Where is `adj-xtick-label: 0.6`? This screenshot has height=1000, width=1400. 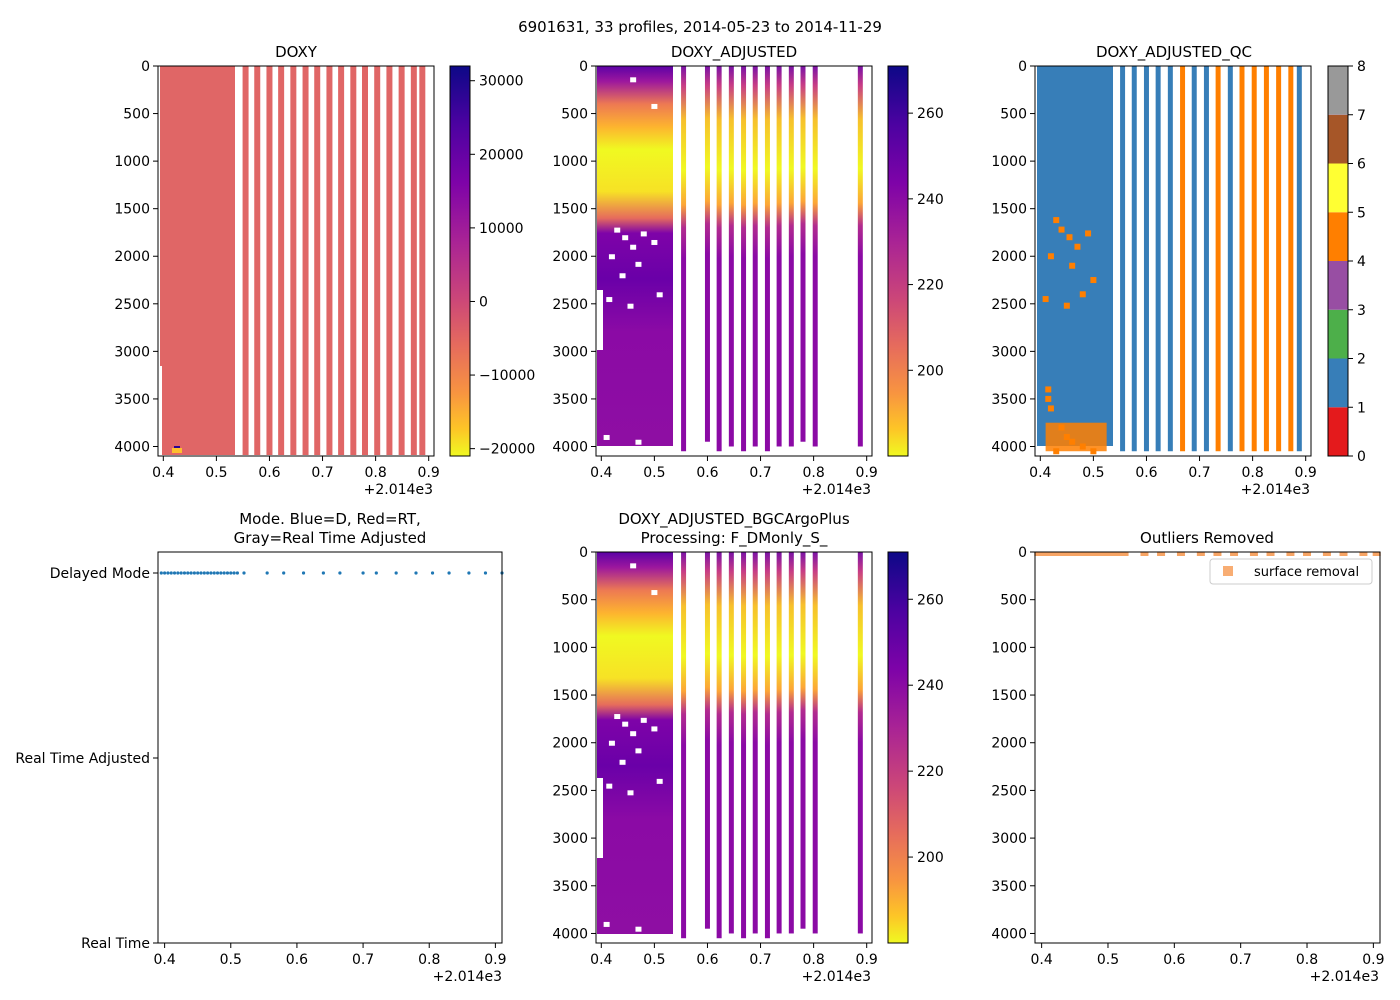
adj-xtick-label: 0.6 is located at coordinates (707, 473).